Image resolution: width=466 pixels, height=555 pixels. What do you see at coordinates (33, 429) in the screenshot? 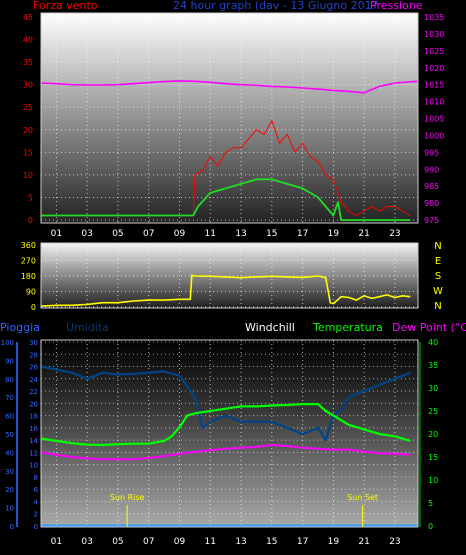
I see `humidity-tick-label: 16` at bounding box center [33, 429].